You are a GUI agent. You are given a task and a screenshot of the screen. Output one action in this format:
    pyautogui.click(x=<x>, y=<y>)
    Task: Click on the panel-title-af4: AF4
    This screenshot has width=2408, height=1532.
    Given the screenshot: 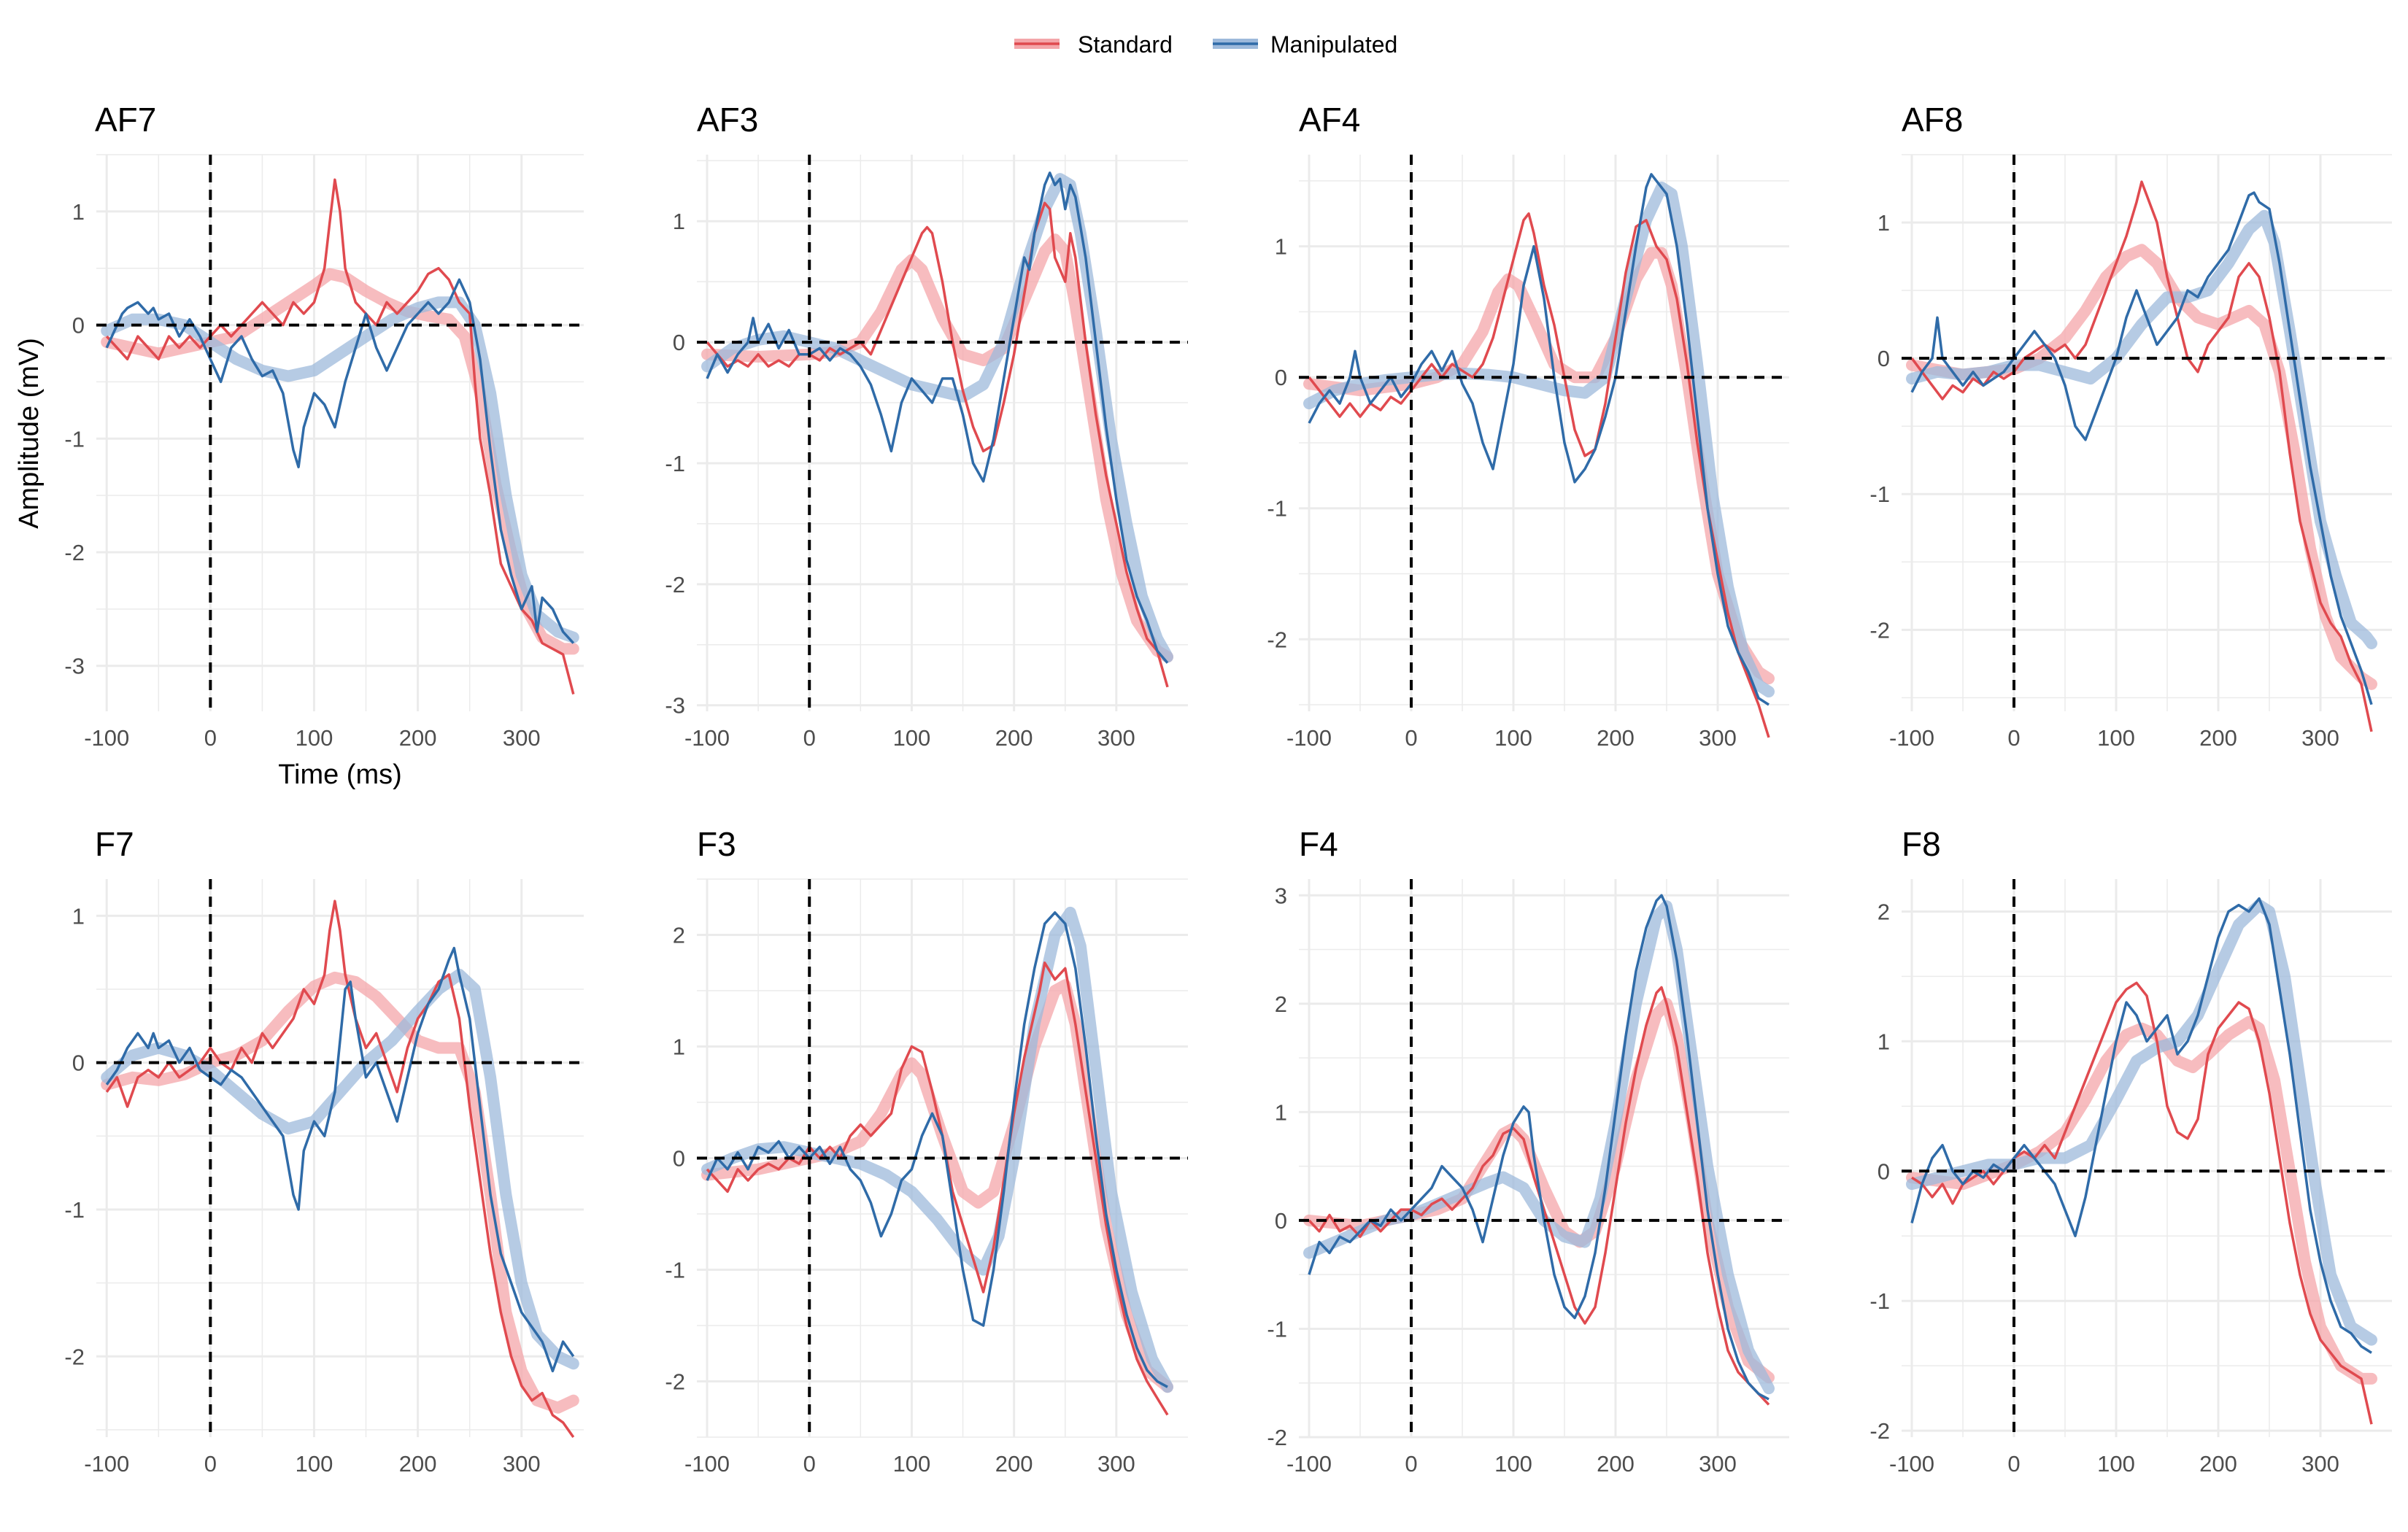 What is the action you would take?
    pyautogui.click(x=1329, y=120)
    